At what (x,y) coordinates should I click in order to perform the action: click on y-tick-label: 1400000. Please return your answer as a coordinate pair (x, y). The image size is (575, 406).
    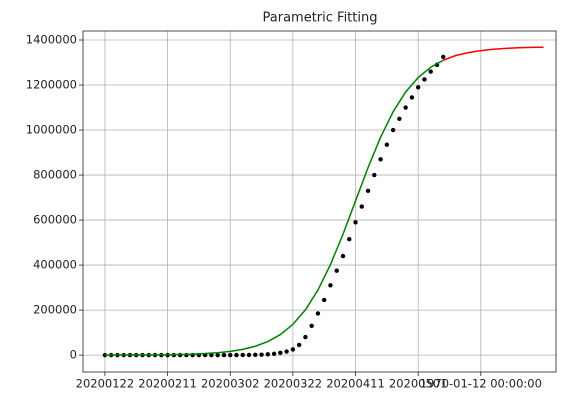
    Looking at the image, I should click on (51, 40).